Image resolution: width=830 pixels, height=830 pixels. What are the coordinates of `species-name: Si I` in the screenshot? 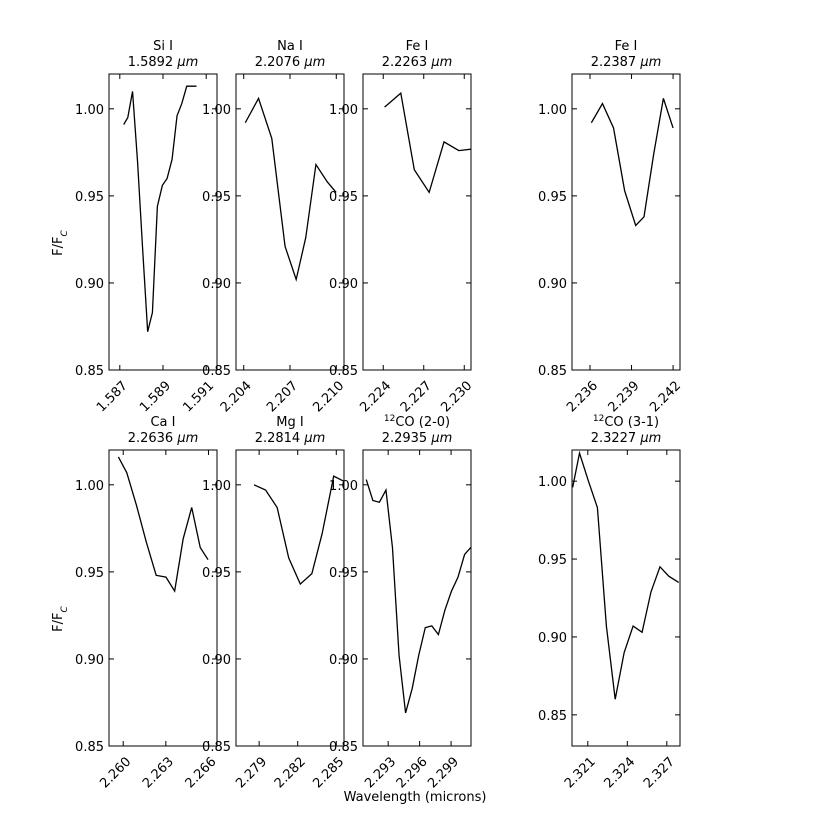 It's located at (163, 46).